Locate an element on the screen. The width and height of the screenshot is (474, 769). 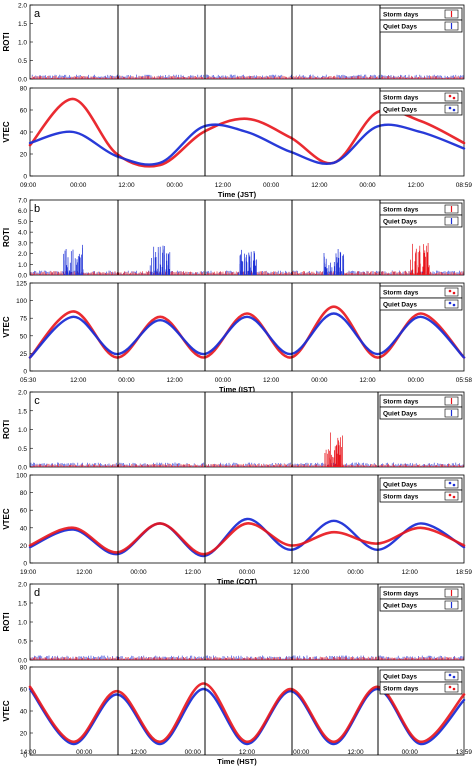
vtec-xtick-label: 19:00 is located at coordinates (28, 572).